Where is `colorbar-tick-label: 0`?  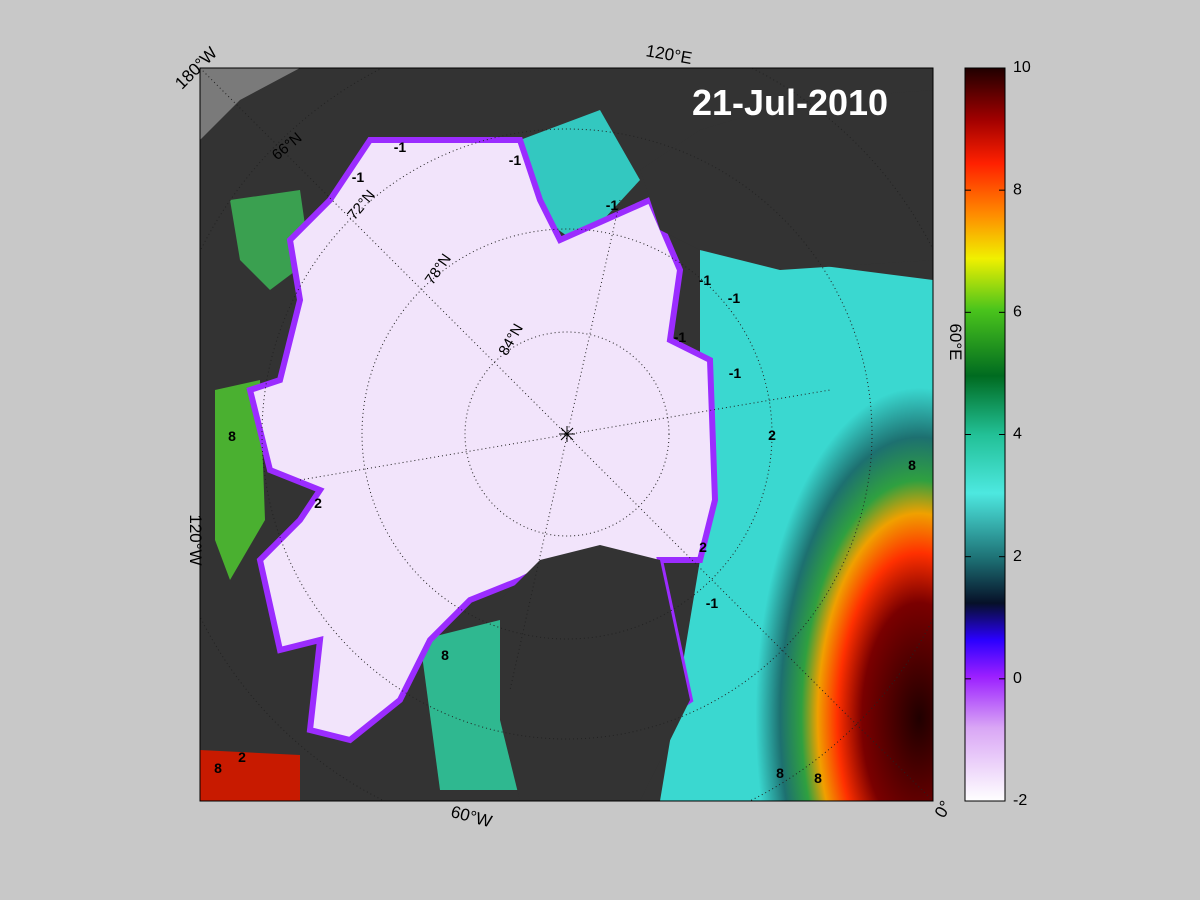 colorbar-tick-label: 0 is located at coordinates (1017, 678).